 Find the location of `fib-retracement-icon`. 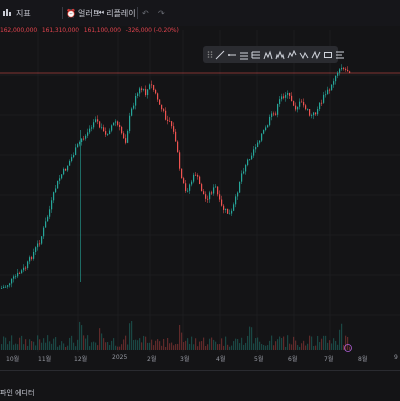

fib-retracement-icon is located at coordinates (256, 54).